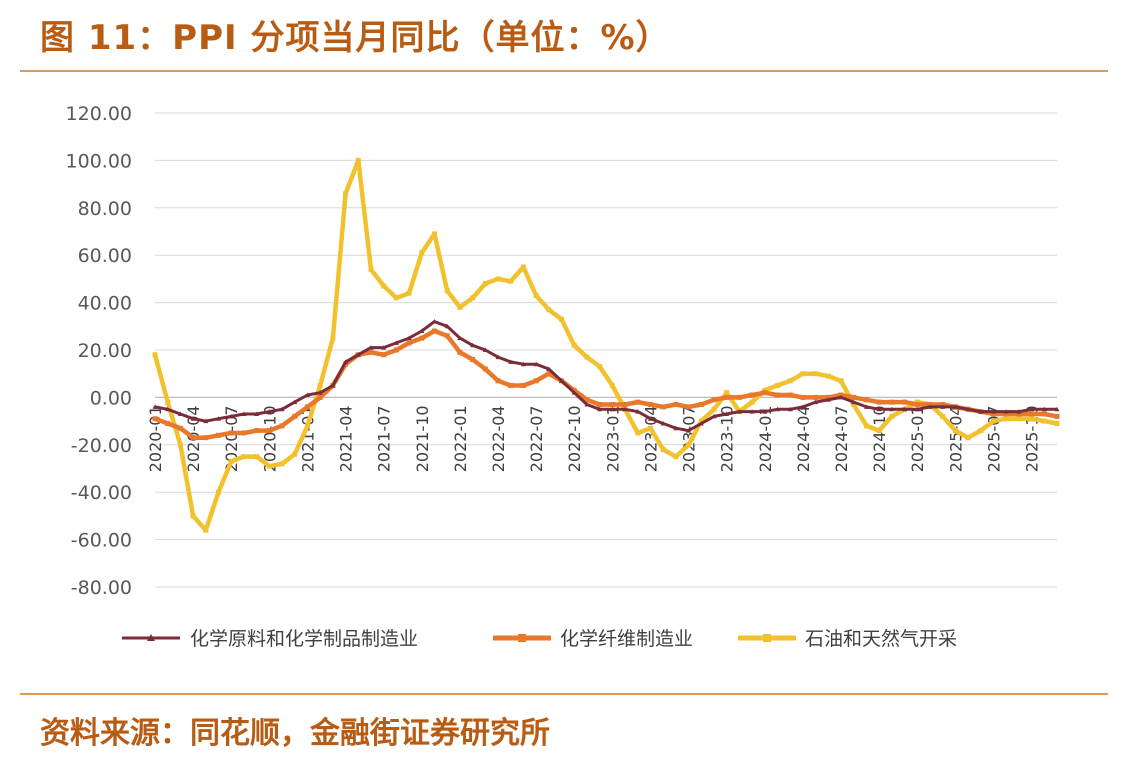  I want to click on x-tick-label: 2022-07, so click(536, 438).